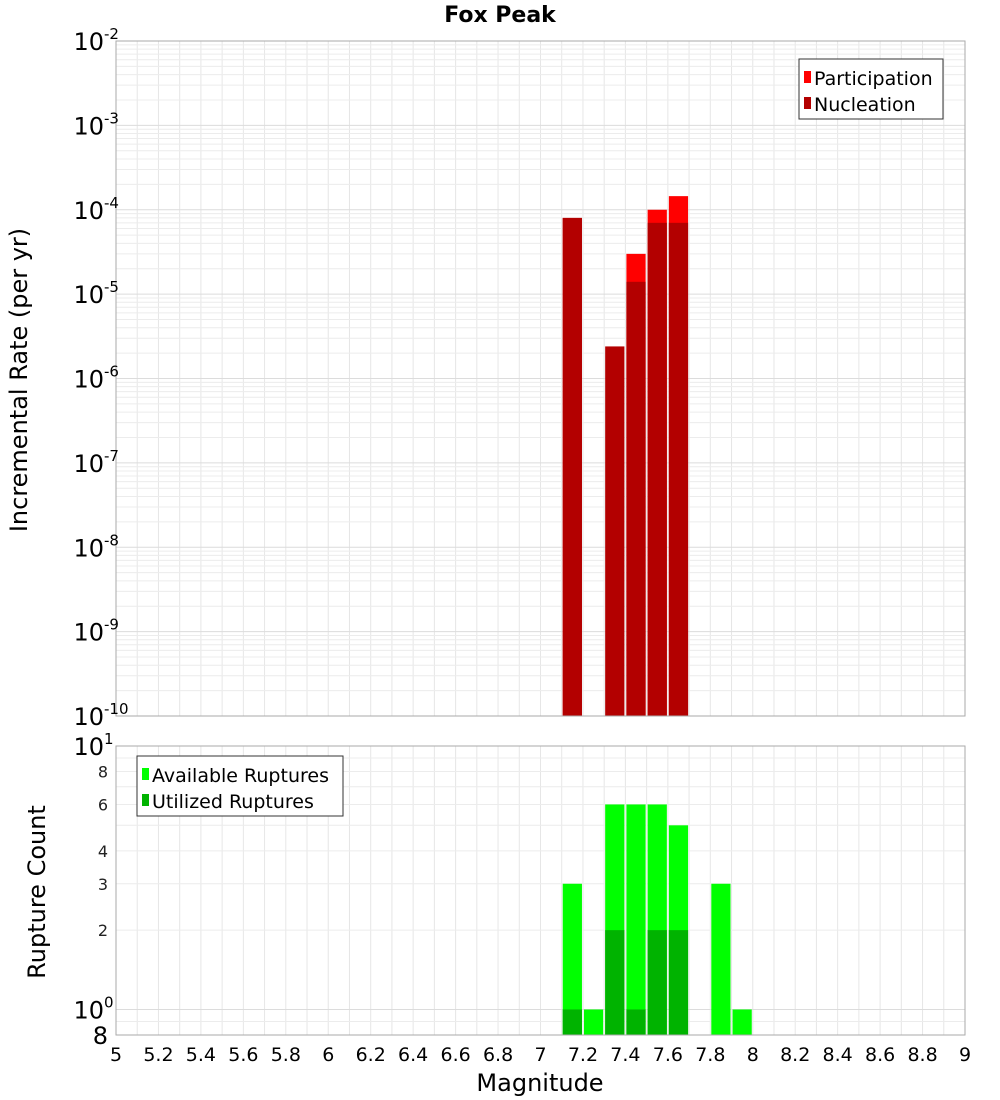  Describe the element at coordinates (111, 203) in the screenshot. I see `y-tick-exponent: -4` at that location.